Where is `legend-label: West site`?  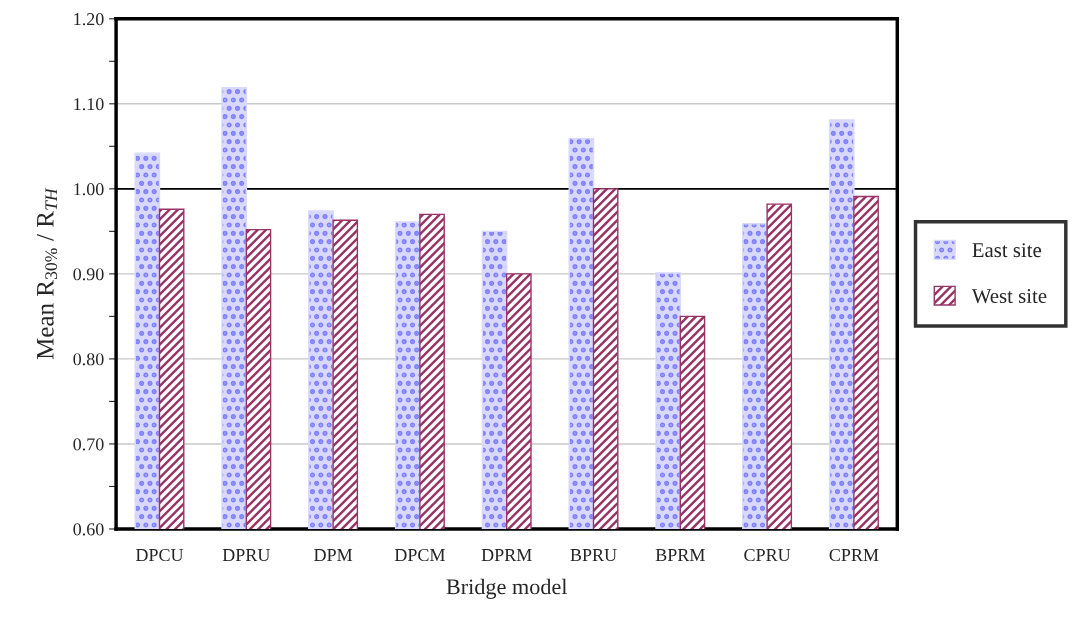
legend-label: West site is located at coordinates (1009, 296).